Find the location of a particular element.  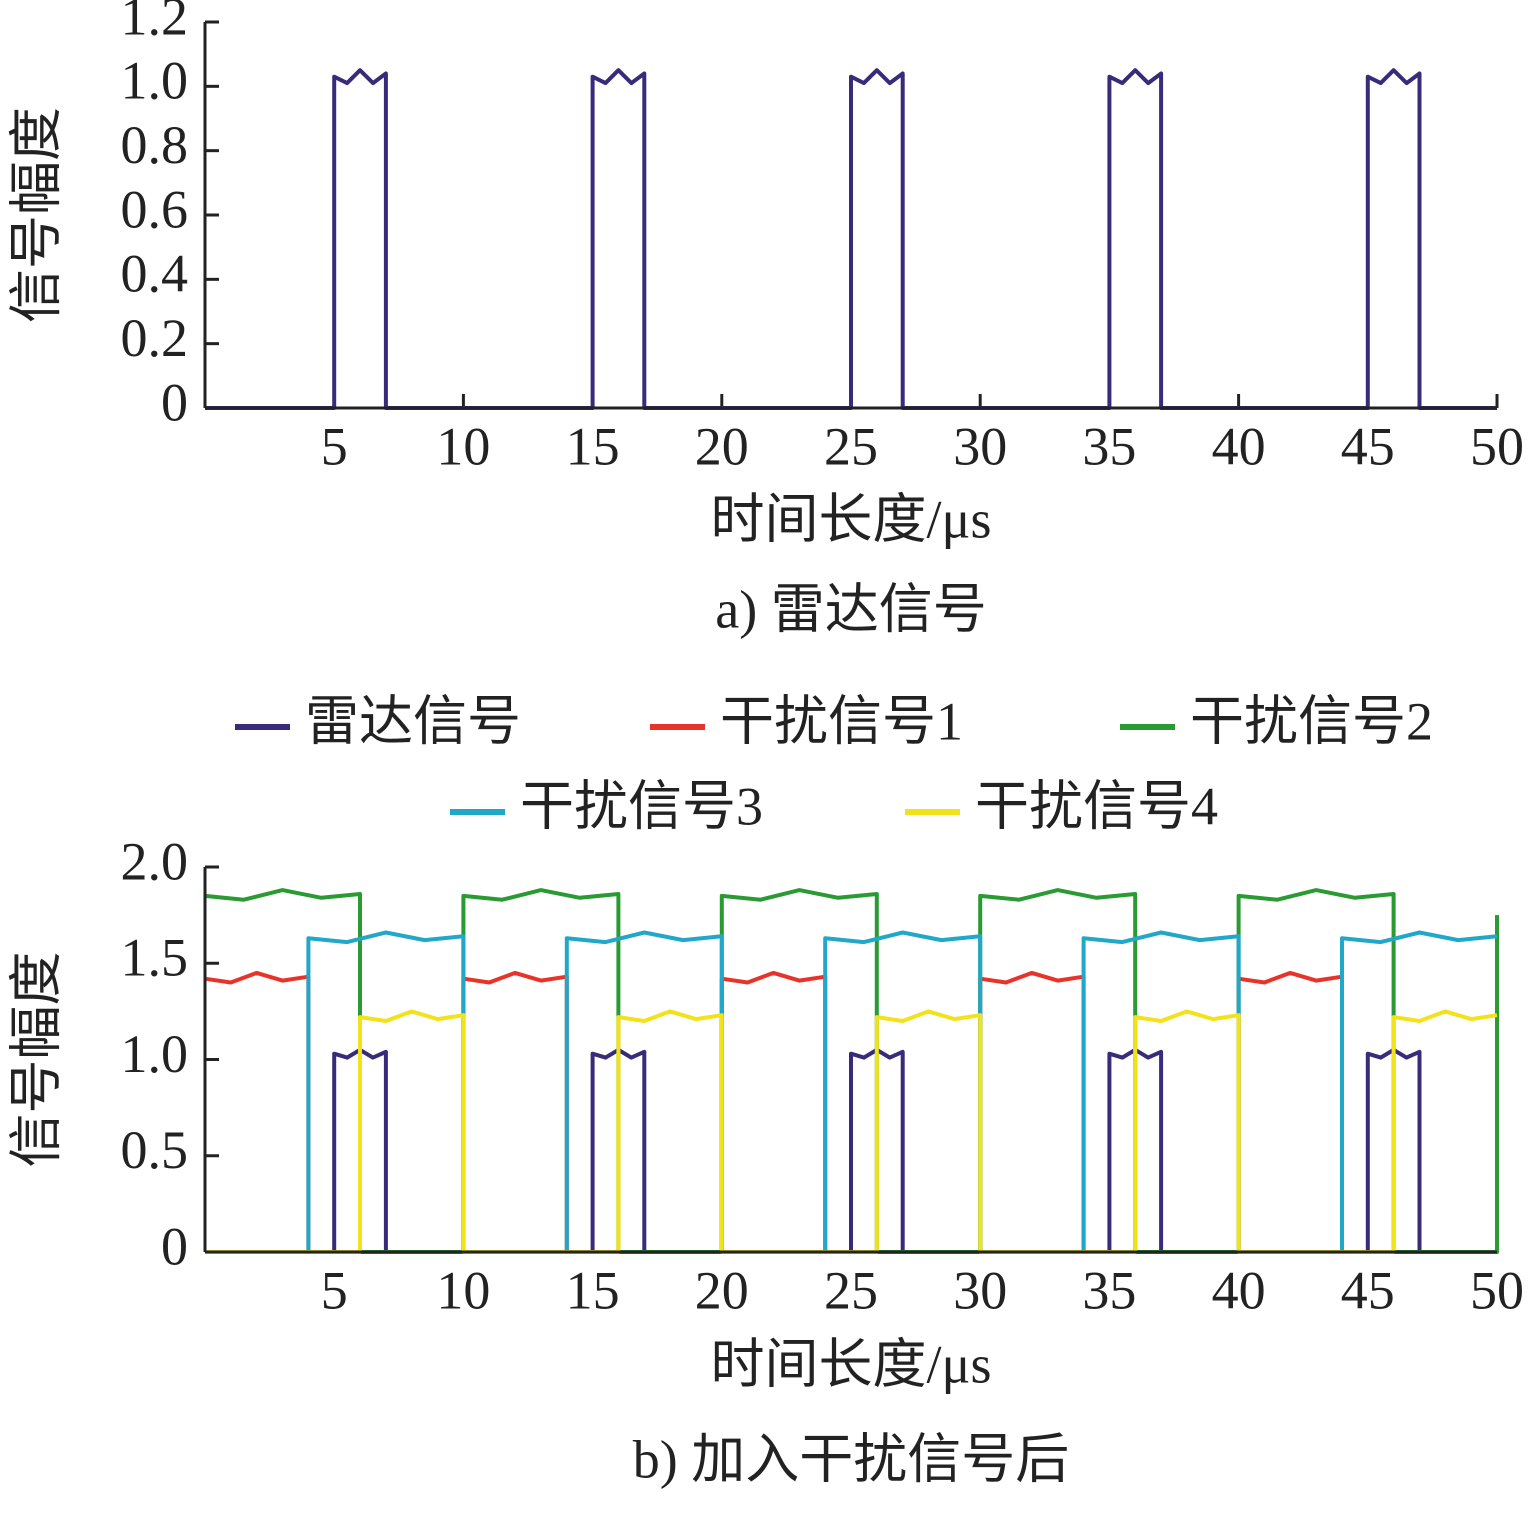

y-tick-label: 2.0 is located at coordinates (155, 861).